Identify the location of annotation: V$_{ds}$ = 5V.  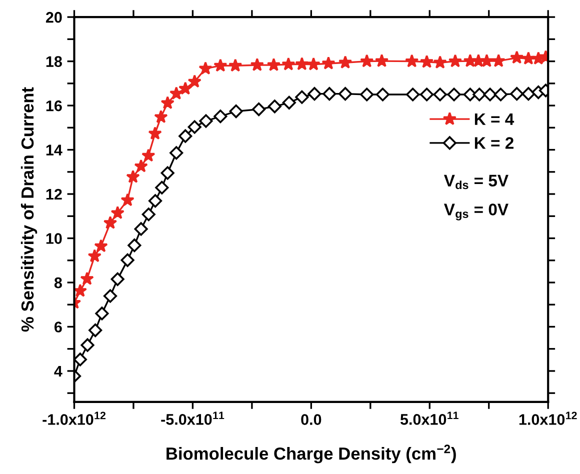
(476, 182).